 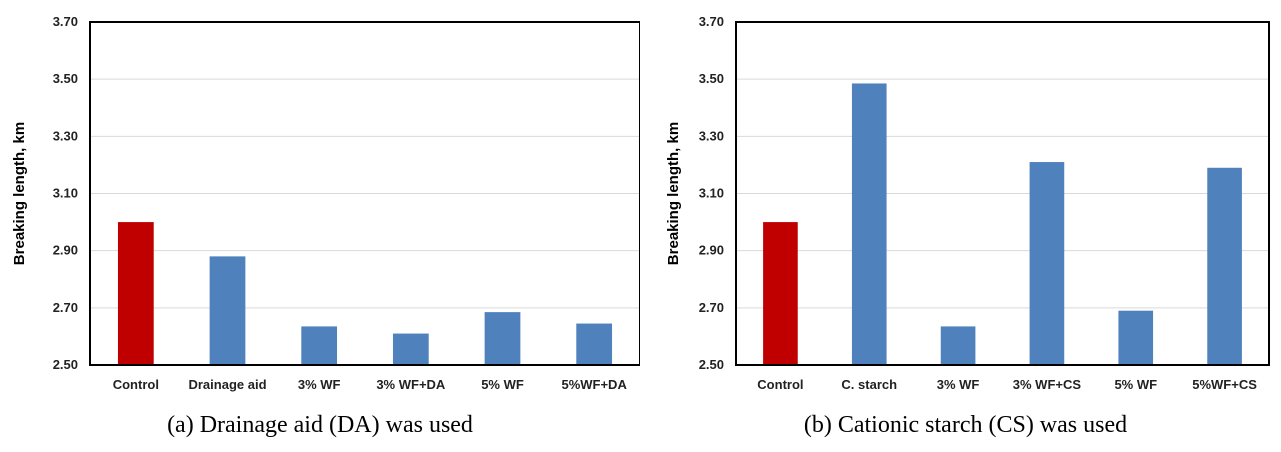 What do you see at coordinates (1047, 263) in the screenshot?
I see `bar-3-wf-cs` at bounding box center [1047, 263].